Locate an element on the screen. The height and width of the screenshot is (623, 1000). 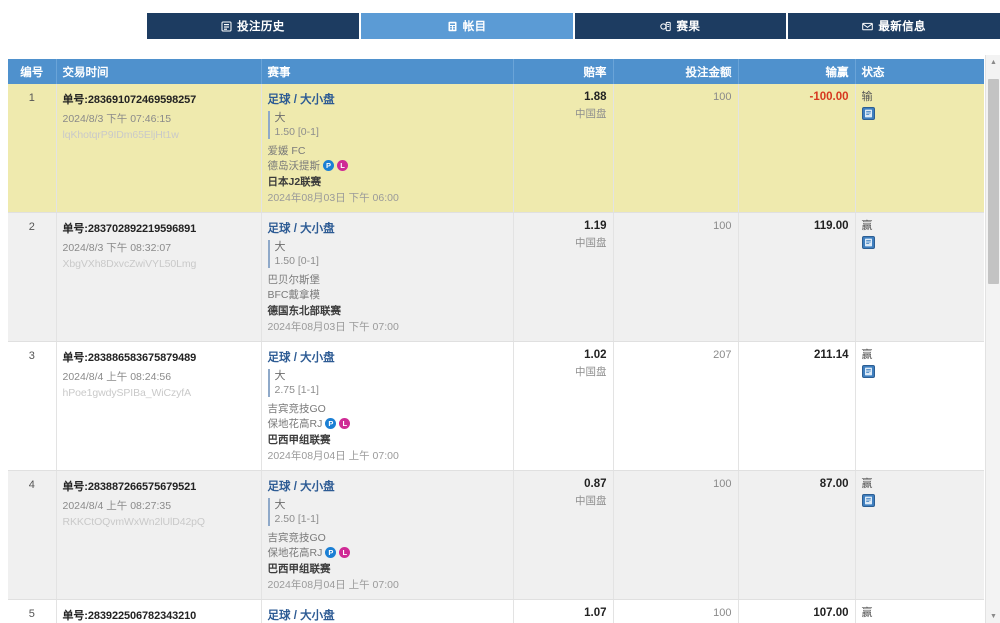
row-odds-cell: 1.02 中国盘 is located at coordinates (563, 406).